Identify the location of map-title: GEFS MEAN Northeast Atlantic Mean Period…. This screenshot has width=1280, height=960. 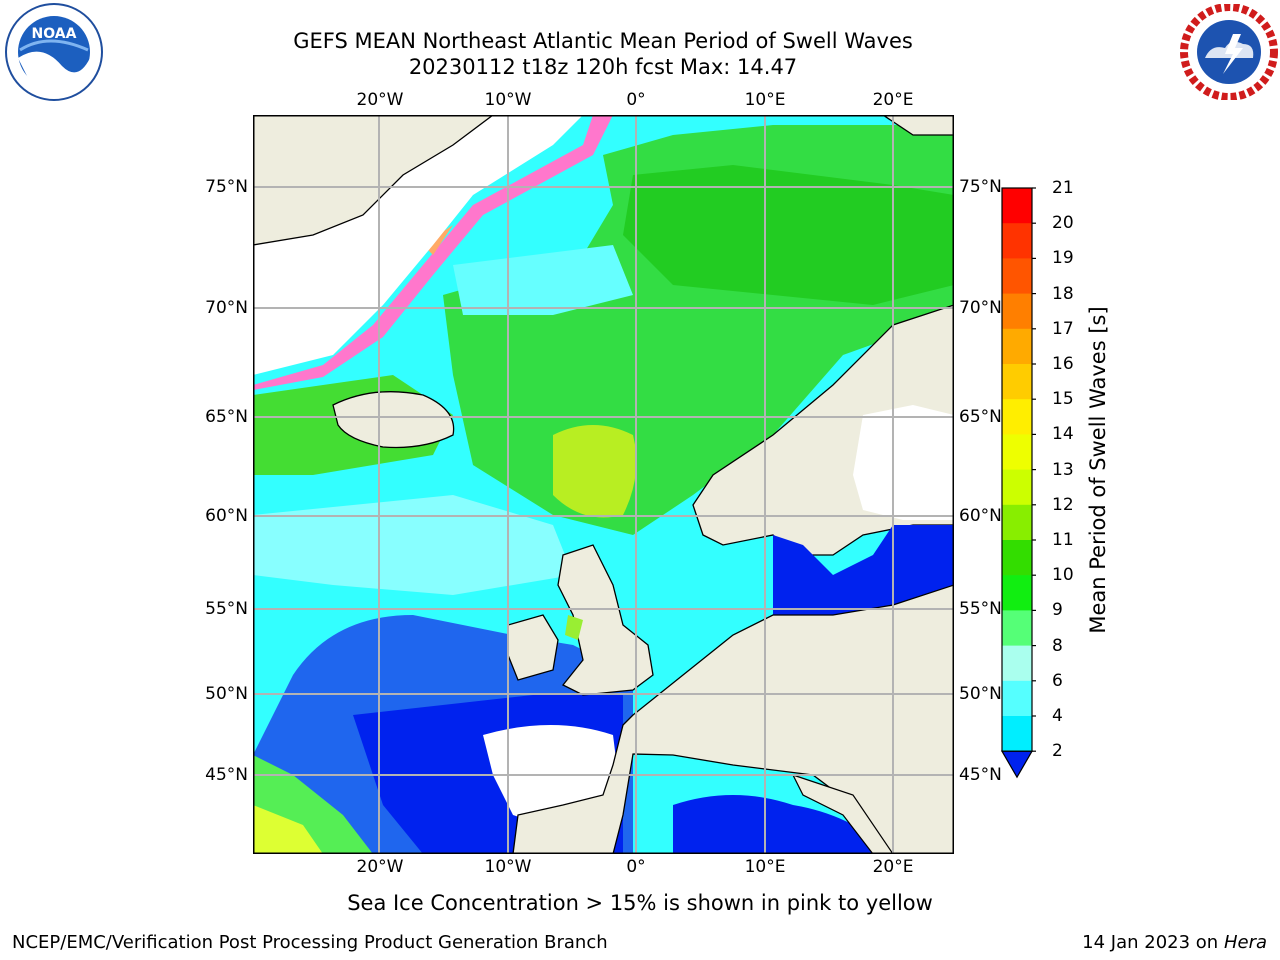
(603, 41).